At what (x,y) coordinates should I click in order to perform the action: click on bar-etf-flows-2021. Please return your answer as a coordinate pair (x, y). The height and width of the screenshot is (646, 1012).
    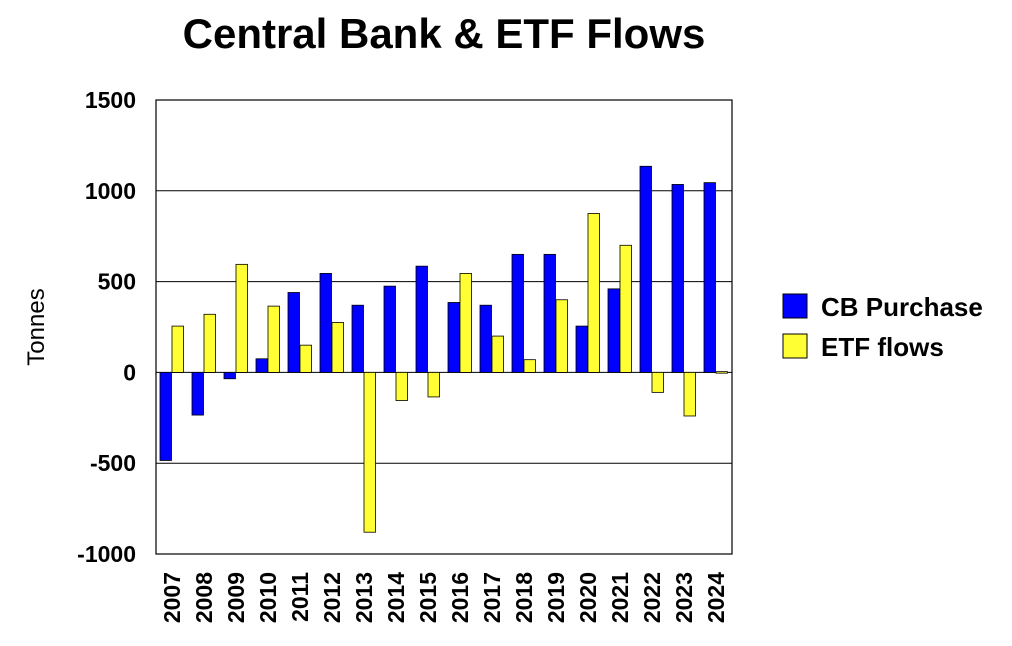
    Looking at the image, I should click on (625, 308).